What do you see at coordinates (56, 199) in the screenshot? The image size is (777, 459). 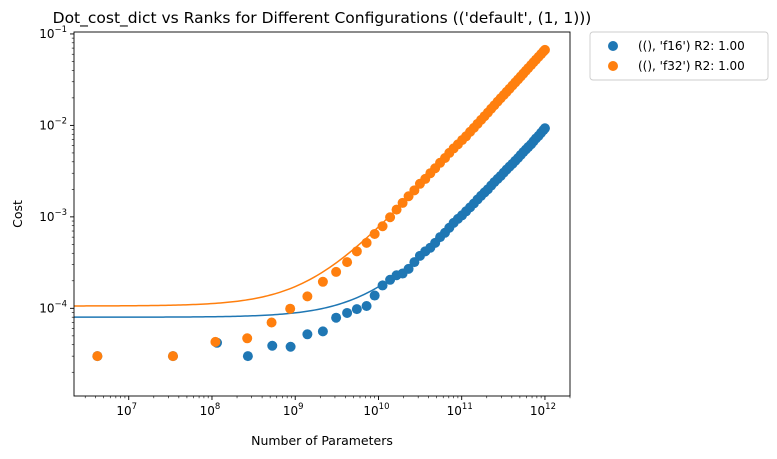 I see `y-axis: 10−410−310−210−1` at bounding box center [56, 199].